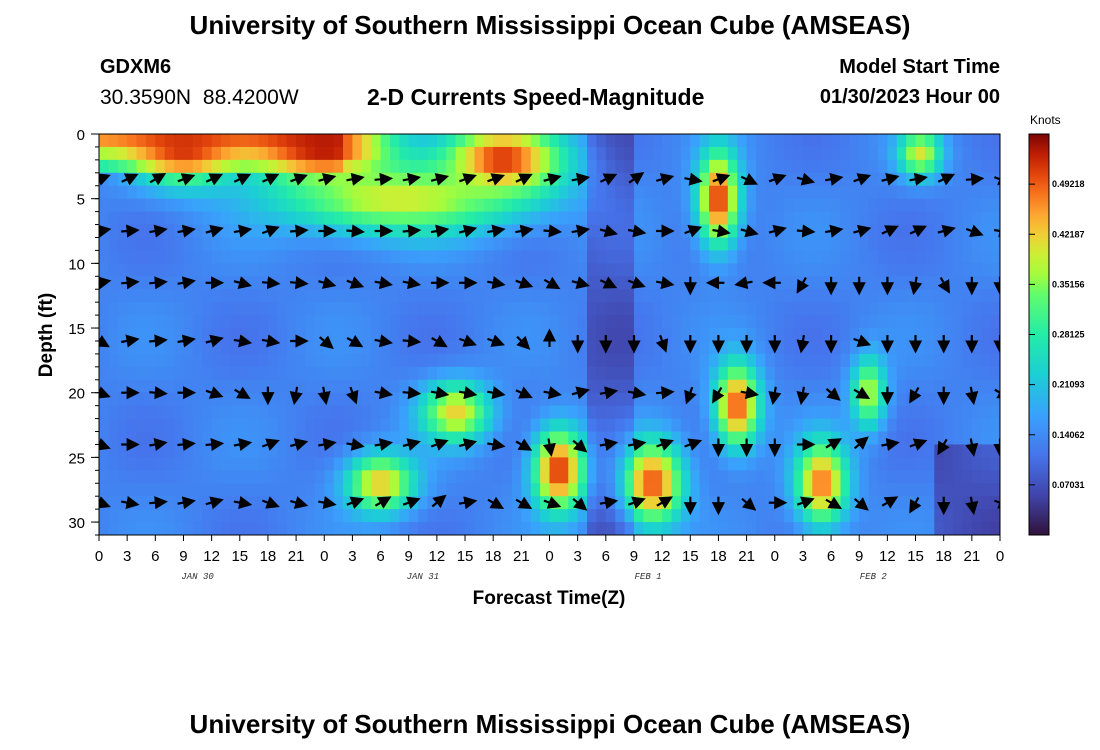 This screenshot has width=1100, height=750. What do you see at coordinates (718, 556) in the screenshot?
I see `x-tick-label: 18` at bounding box center [718, 556].